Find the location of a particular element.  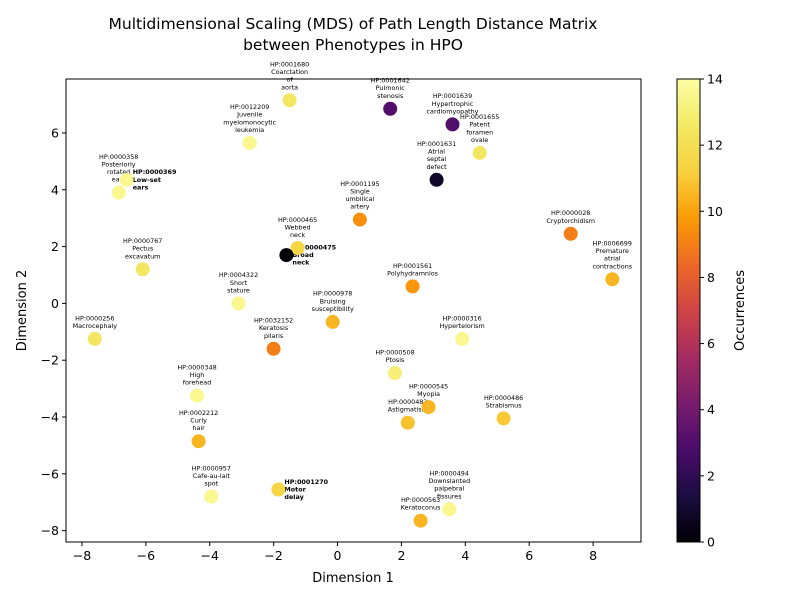

point-label-line: Downslanted is located at coordinates (449, 481).